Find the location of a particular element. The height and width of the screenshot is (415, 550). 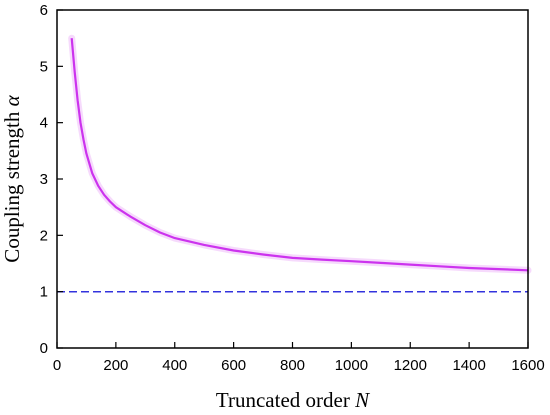

y-tick-label: 0 is located at coordinates (44, 348).